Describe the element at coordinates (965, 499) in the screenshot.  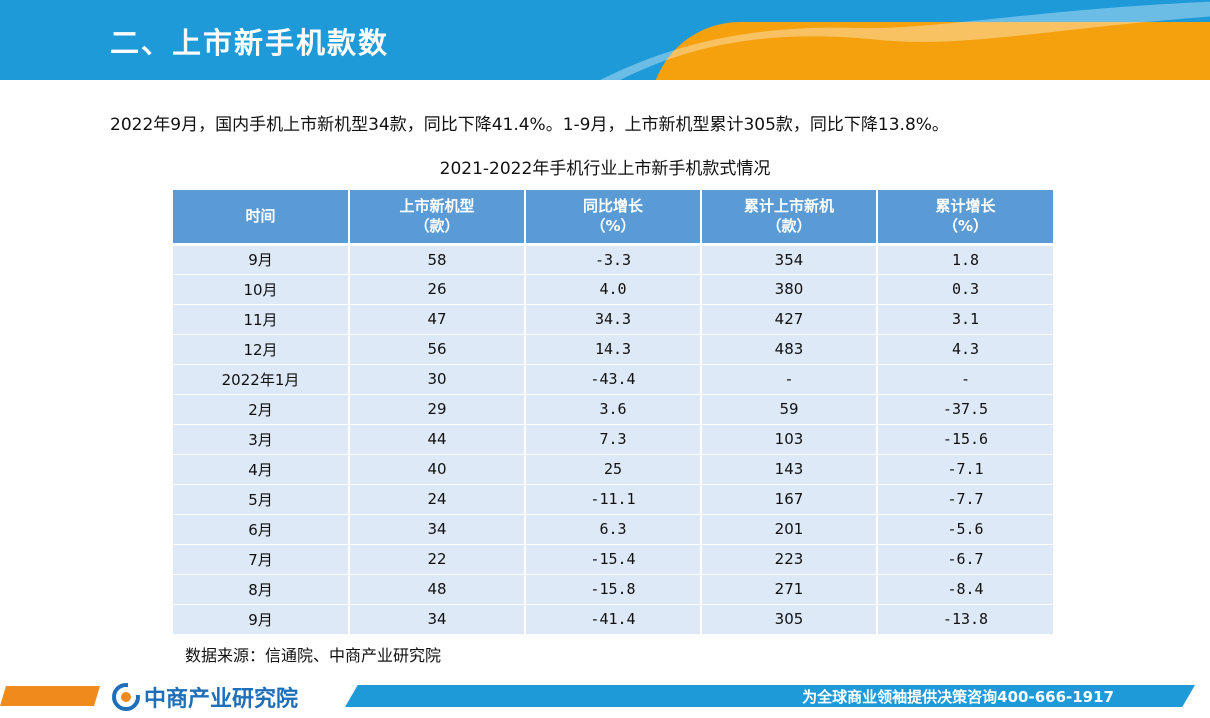
I see `cell-cumulative-growth: -7.7` at that location.